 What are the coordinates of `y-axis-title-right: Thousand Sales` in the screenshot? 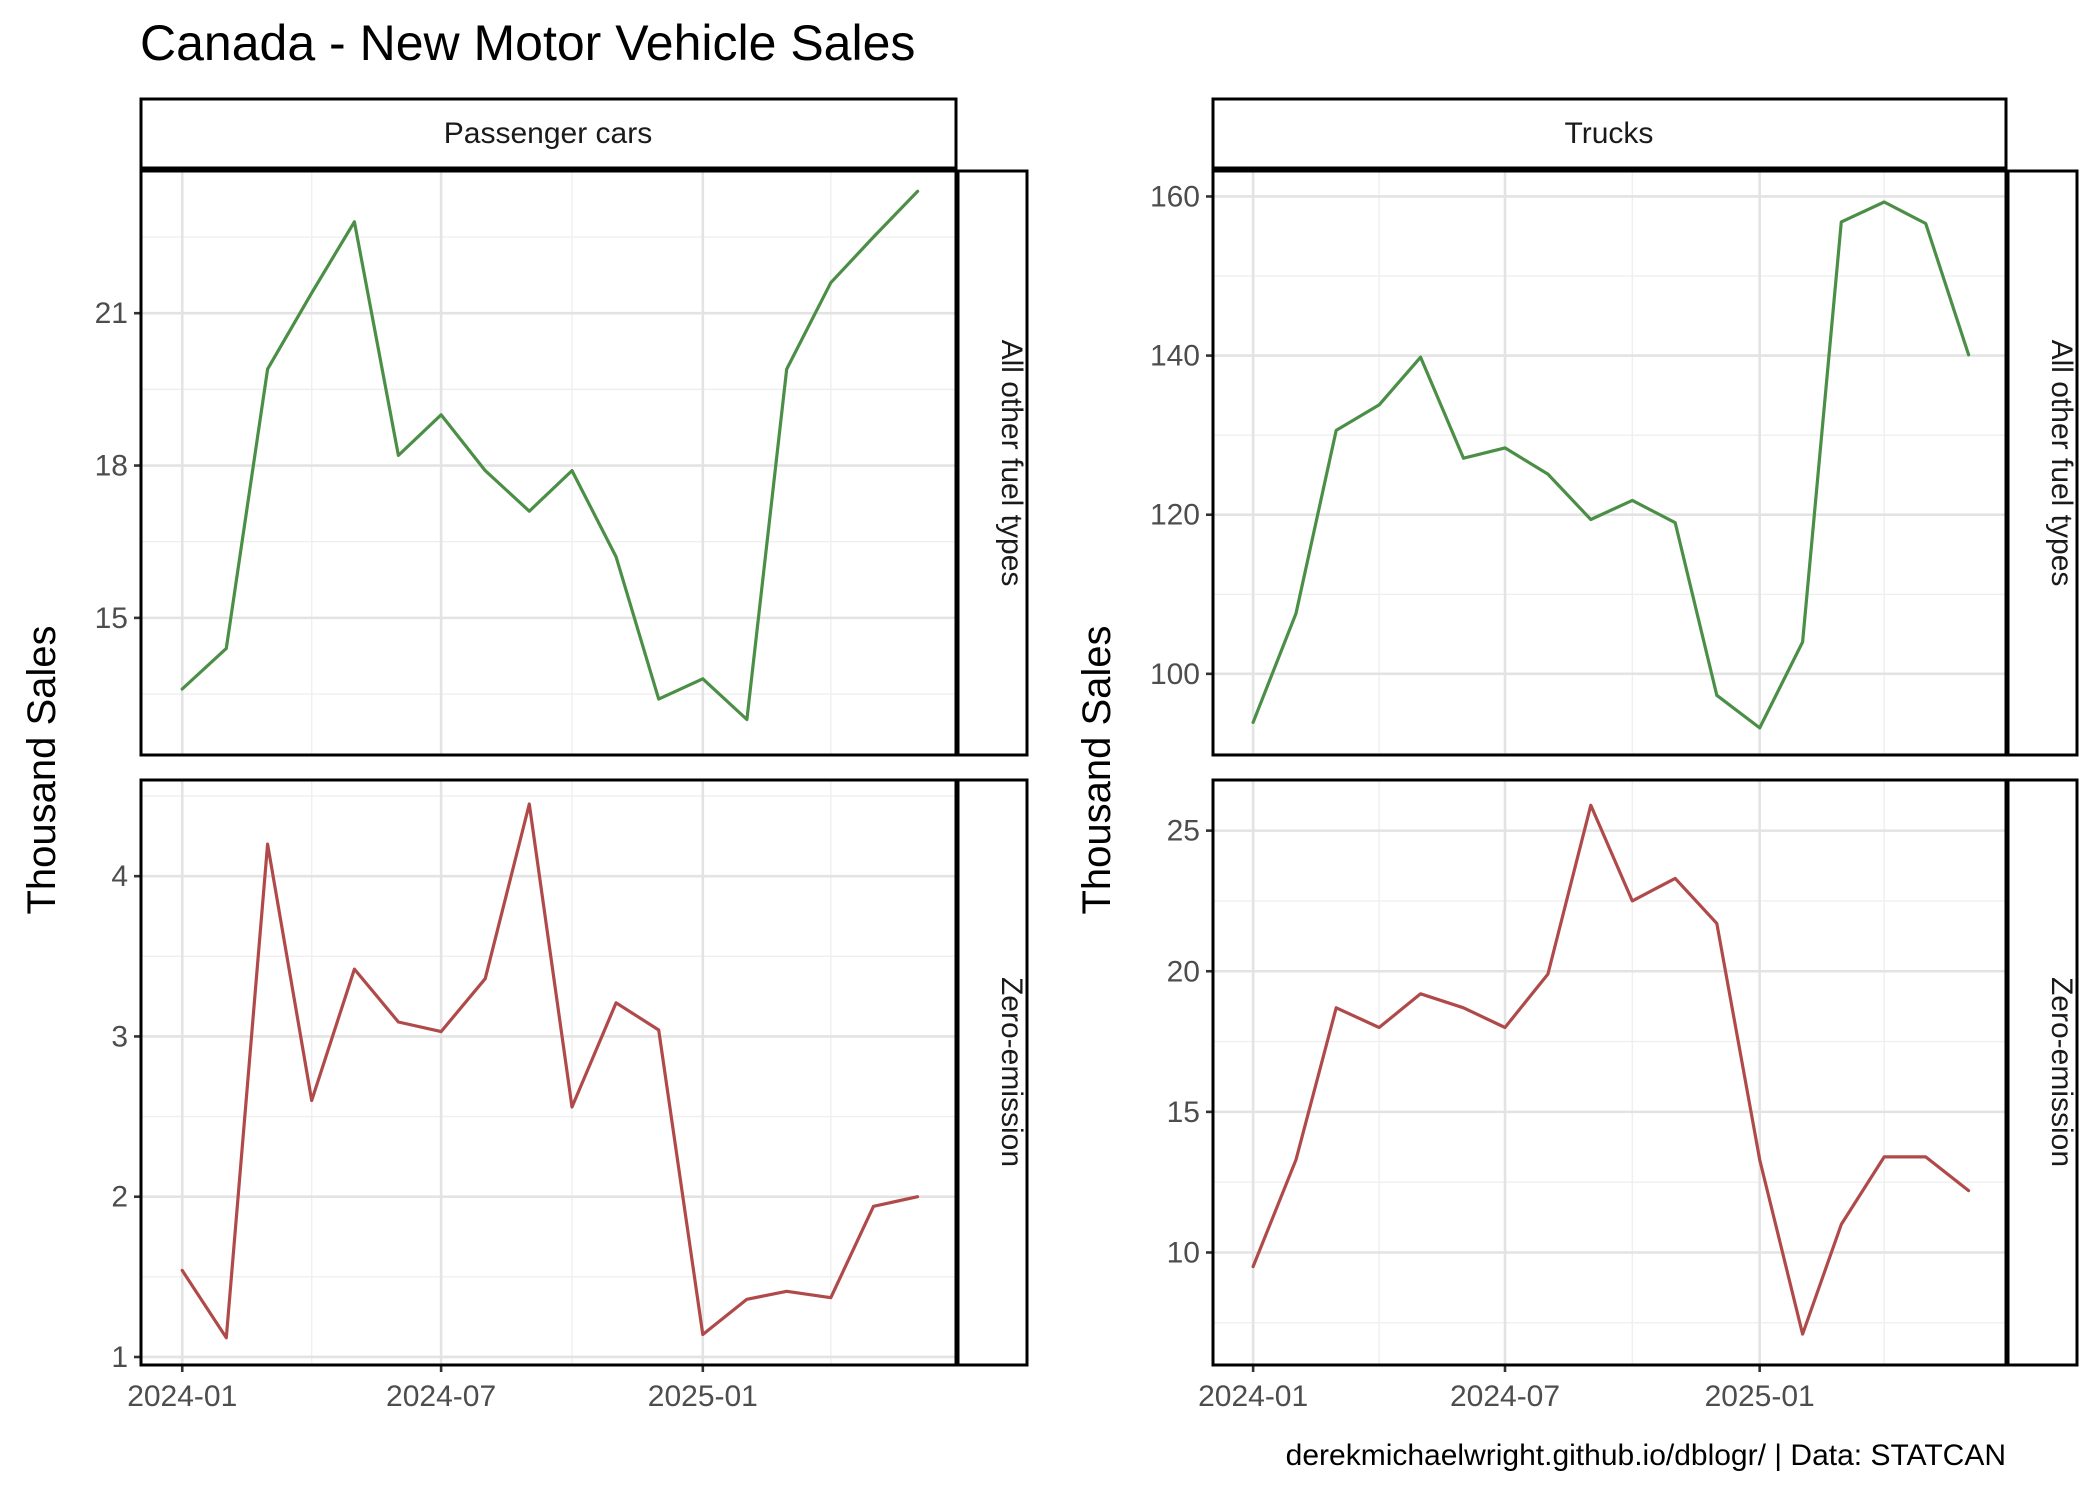 It's located at (1097, 769).